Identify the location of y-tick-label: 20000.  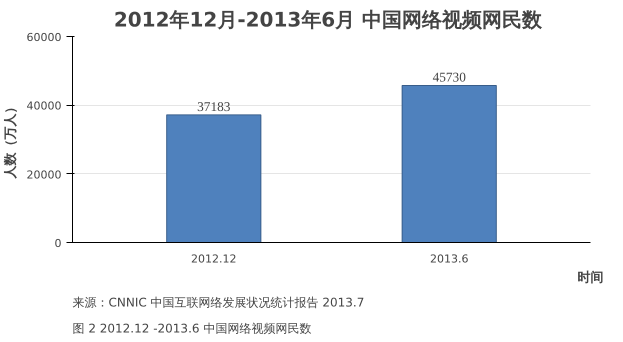
(44, 175).